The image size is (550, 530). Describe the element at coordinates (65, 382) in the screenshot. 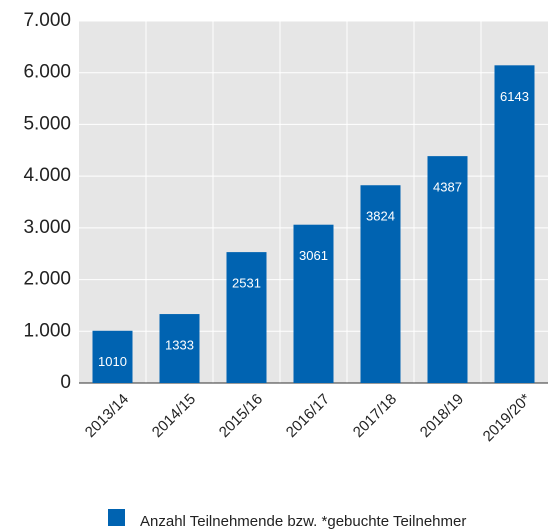

I see `y-tick-label: 0` at that location.